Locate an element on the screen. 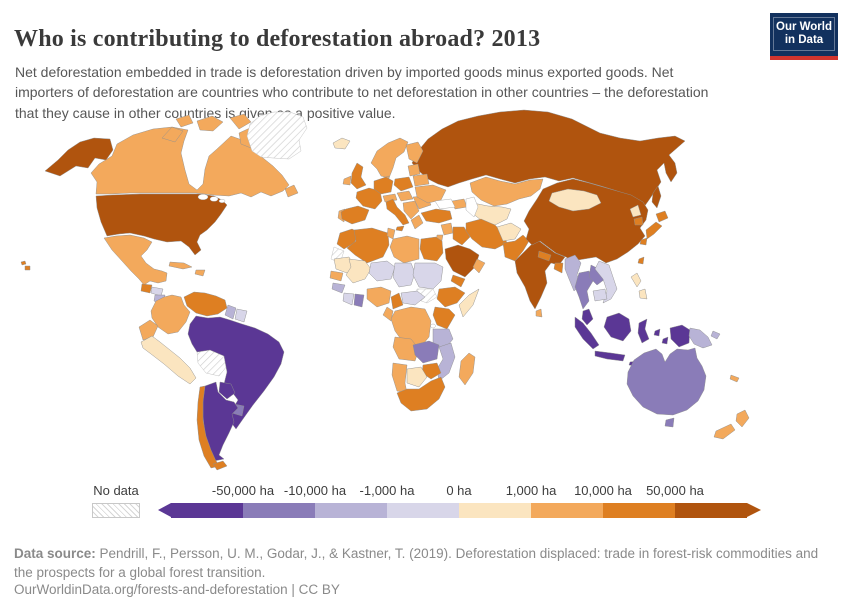 Image resolution: width=850 pixels, height=600 pixels. country-peru is located at coordinates (168, 360).